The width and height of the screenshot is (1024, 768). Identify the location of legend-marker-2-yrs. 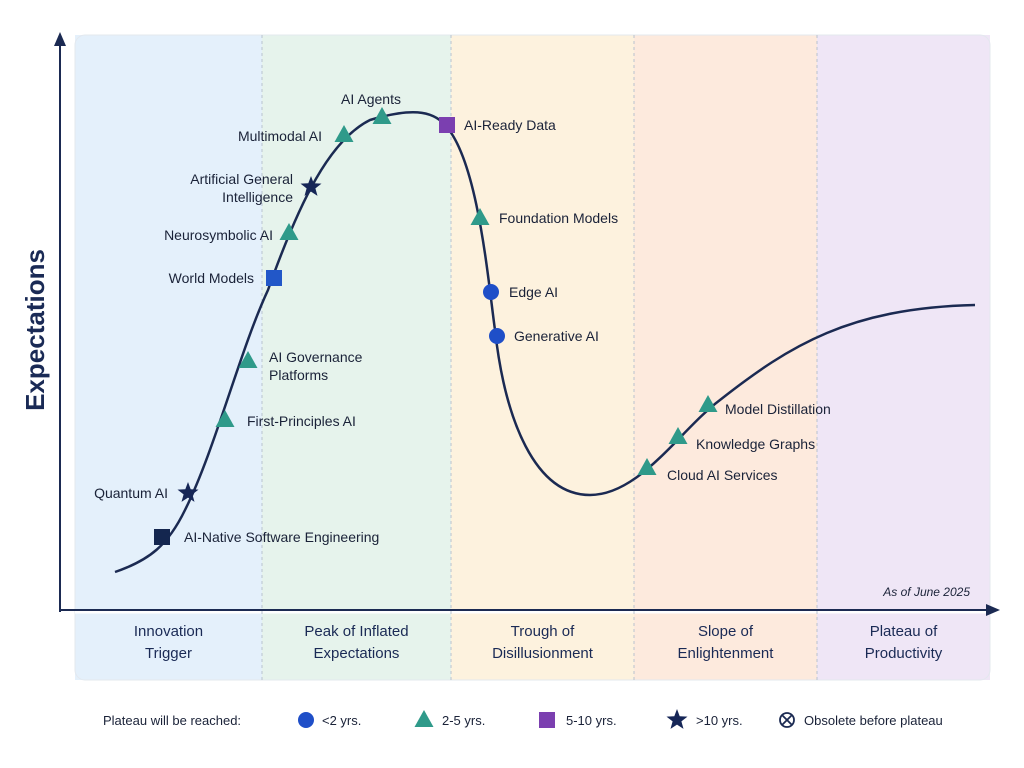
(306, 720).